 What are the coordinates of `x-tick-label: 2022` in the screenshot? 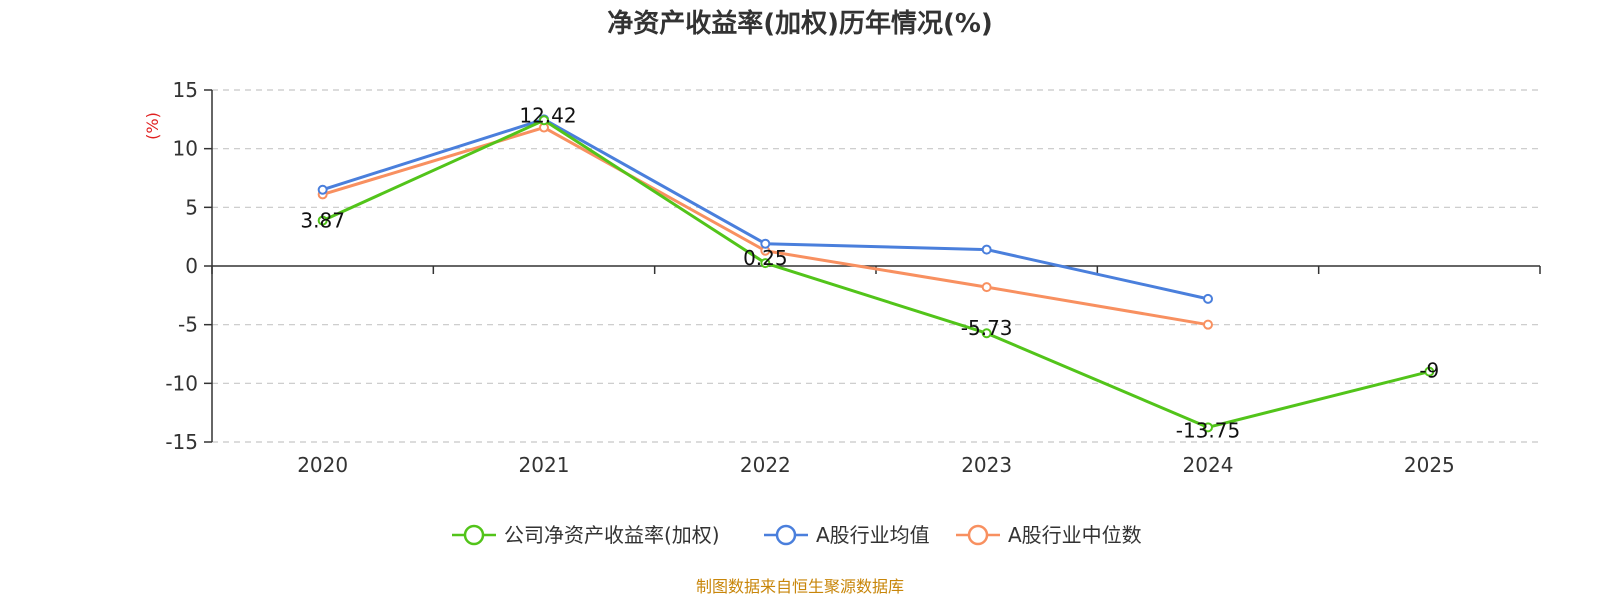 It's located at (765, 465).